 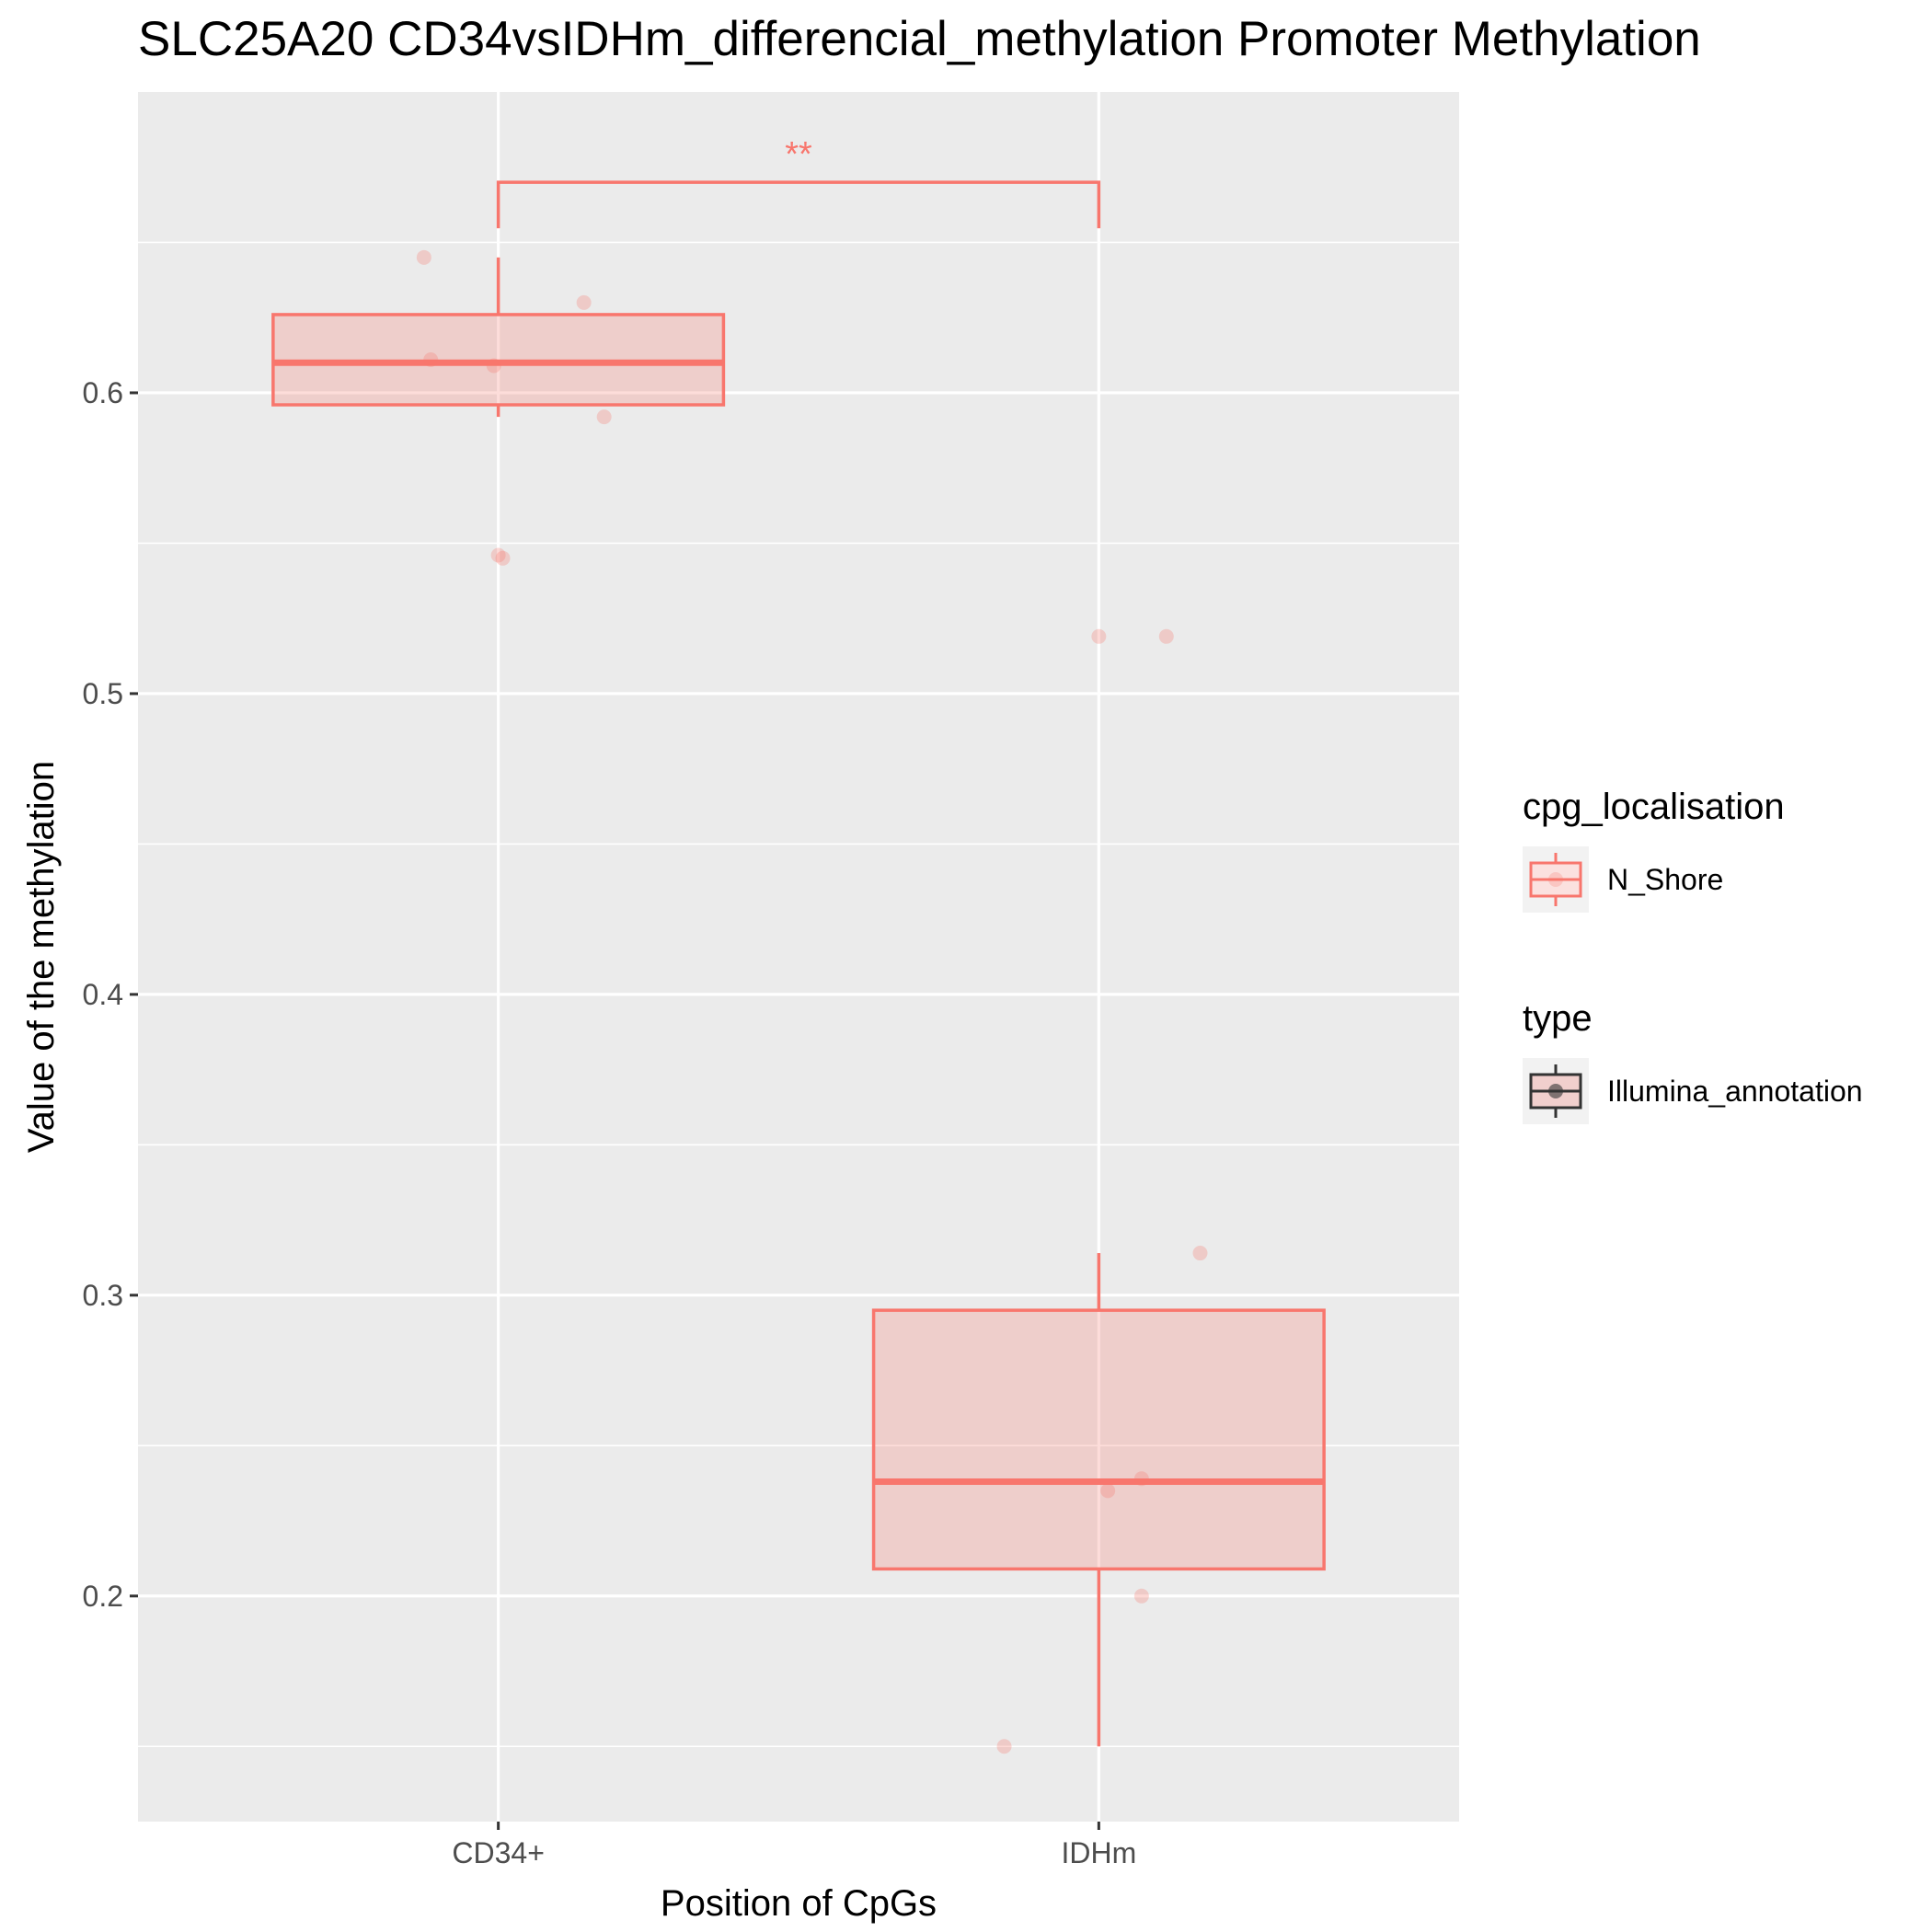 What do you see at coordinates (1098, 1439) in the screenshot?
I see `box` at bounding box center [1098, 1439].